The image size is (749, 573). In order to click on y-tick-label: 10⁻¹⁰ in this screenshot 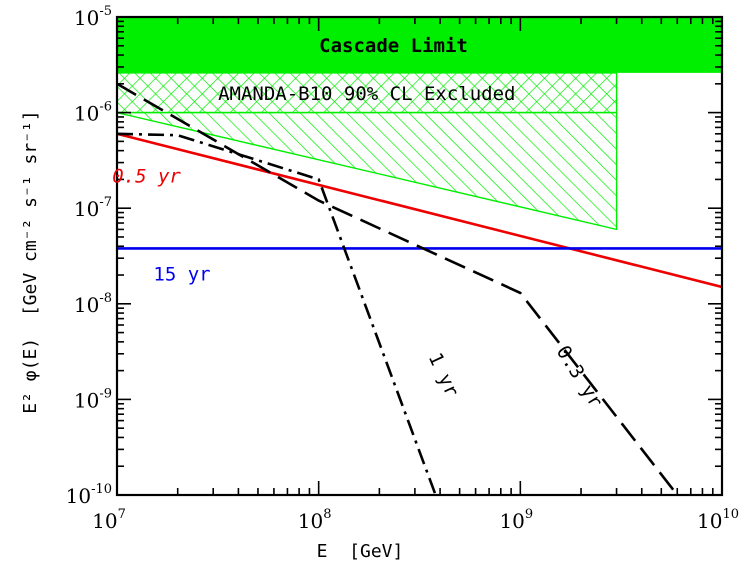, I will do `click(89, 495)`.